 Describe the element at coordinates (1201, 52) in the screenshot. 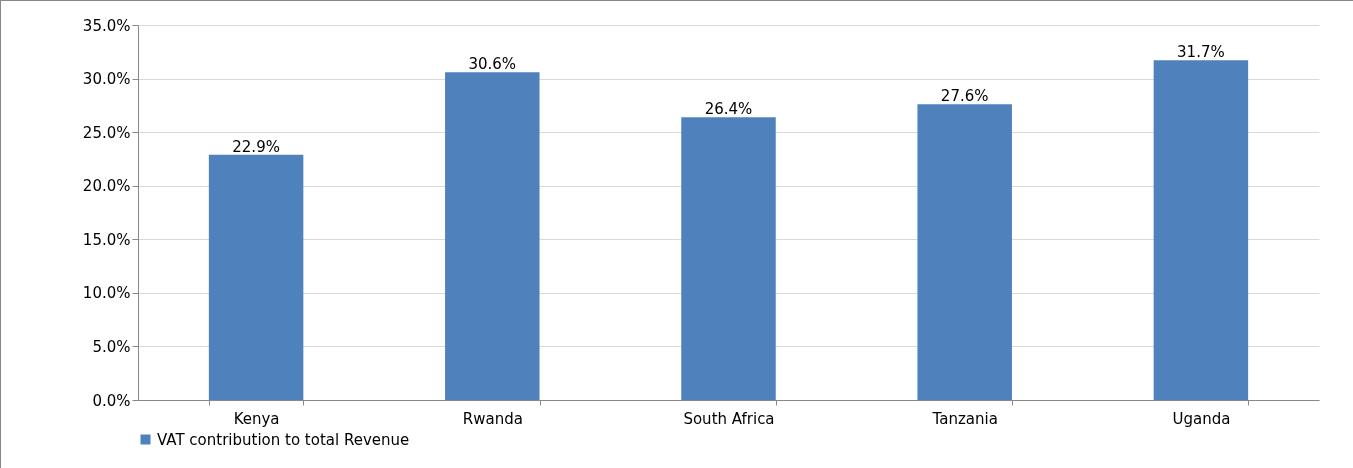

I see `data-label: 31.7%` at that location.